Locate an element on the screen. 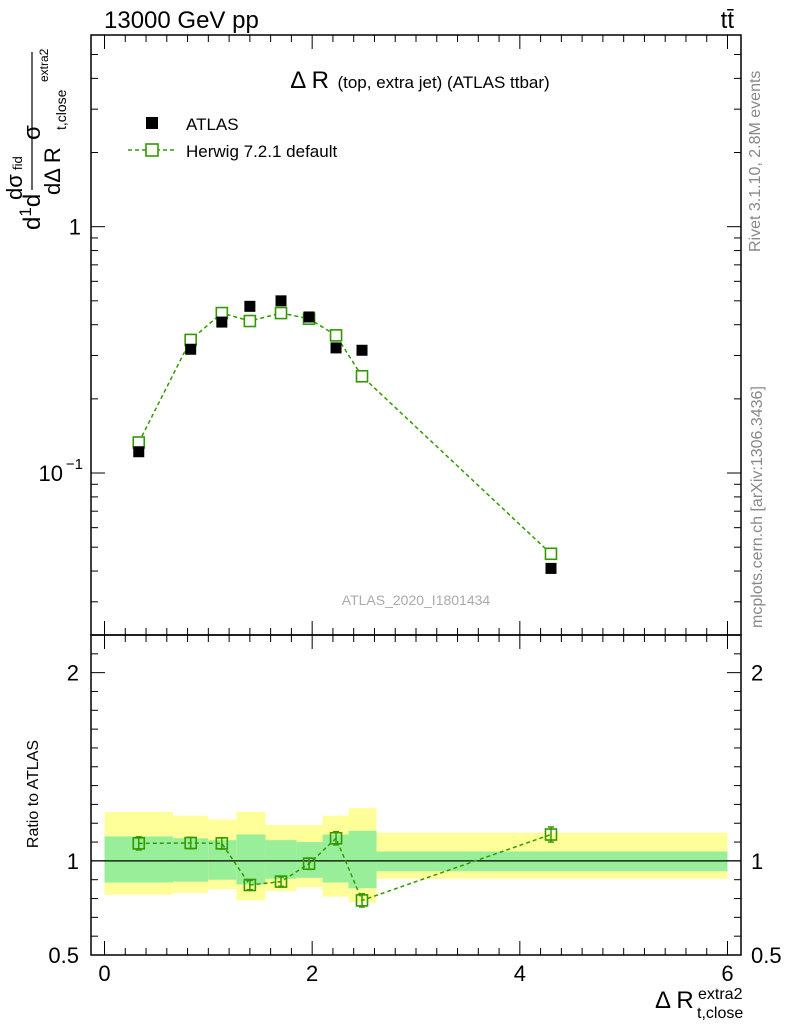 This screenshot has width=786, height=1024. process-label: tt̄ is located at coordinates (728, 20).